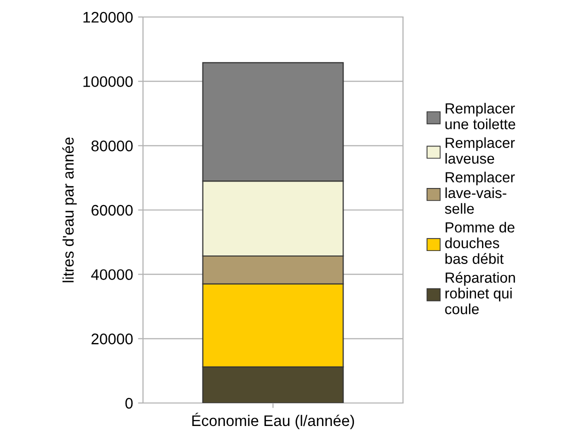 The width and height of the screenshot is (586, 447). What do you see at coordinates (112, 339) in the screenshot?
I see `y-tick-label: 20000` at bounding box center [112, 339].